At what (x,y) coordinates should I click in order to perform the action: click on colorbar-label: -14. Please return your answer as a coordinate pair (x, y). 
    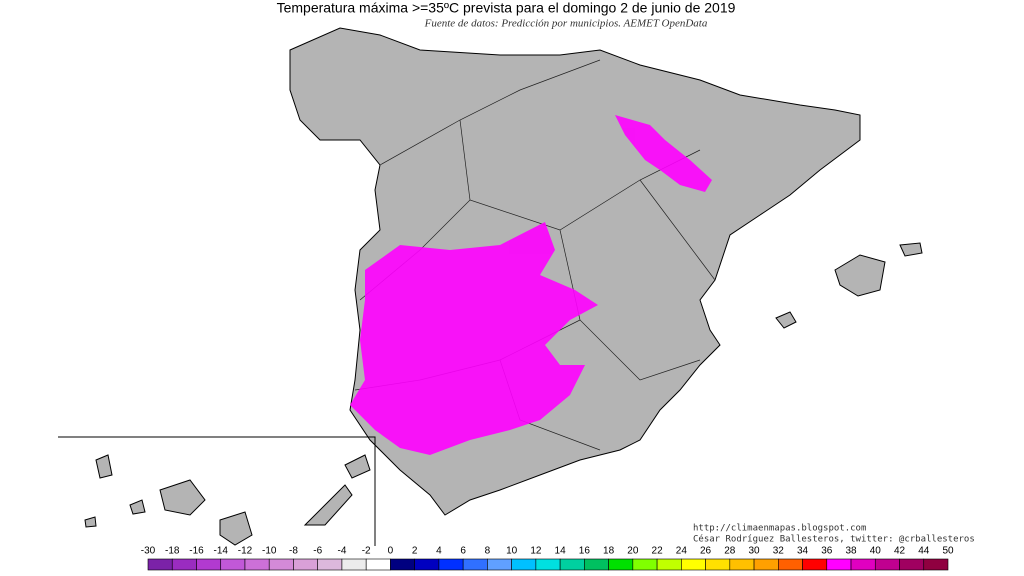
    Looking at the image, I should click on (221, 551).